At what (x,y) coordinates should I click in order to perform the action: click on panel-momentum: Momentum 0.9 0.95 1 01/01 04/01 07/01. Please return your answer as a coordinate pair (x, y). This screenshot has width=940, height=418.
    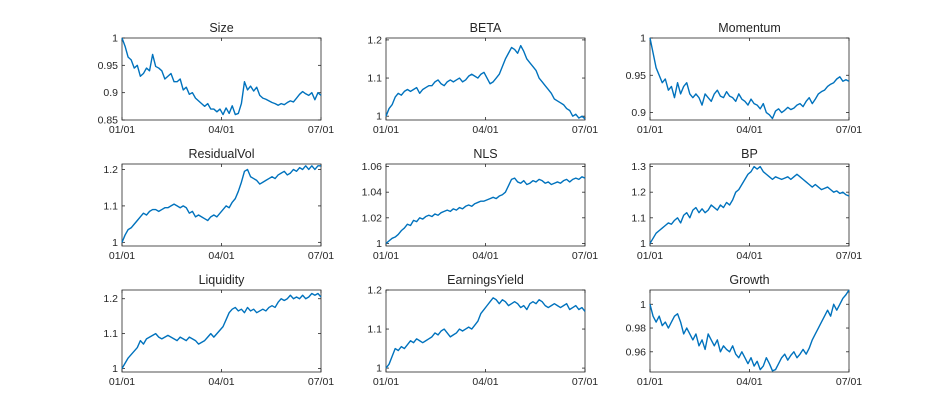
    Looking at the image, I should click on (744, 78).